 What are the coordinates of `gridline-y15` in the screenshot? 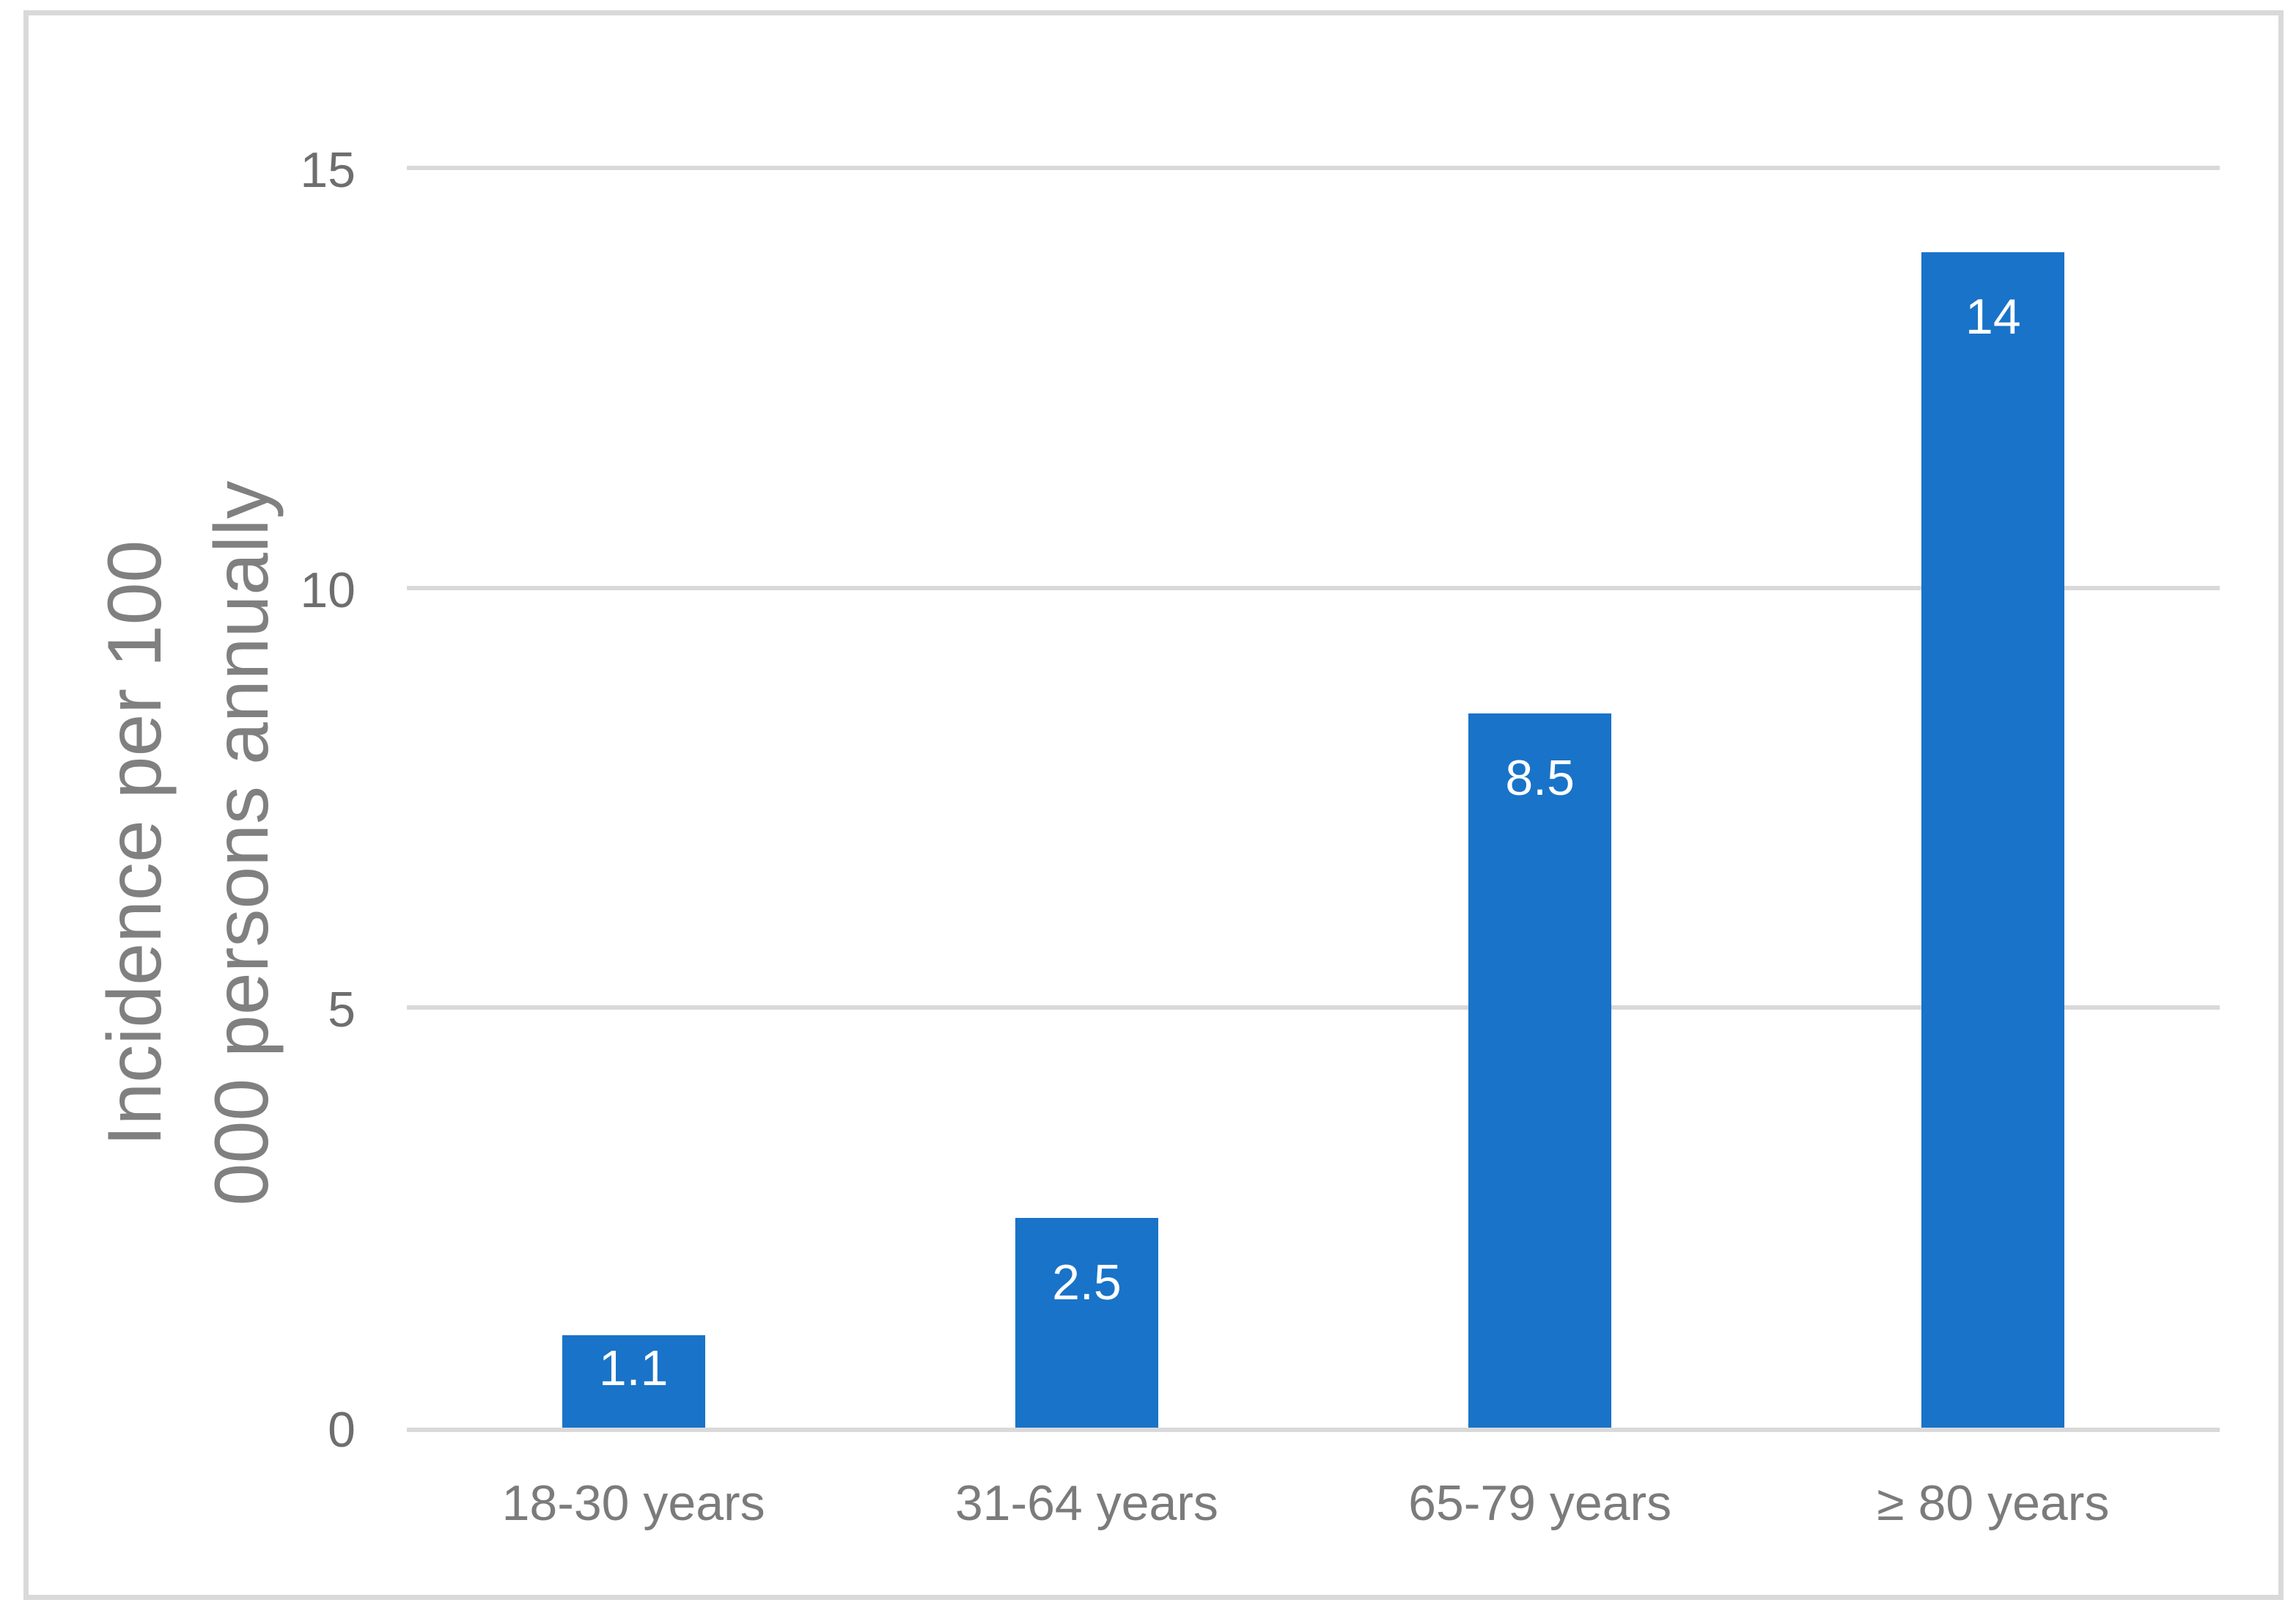 It's located at (1313, 168).